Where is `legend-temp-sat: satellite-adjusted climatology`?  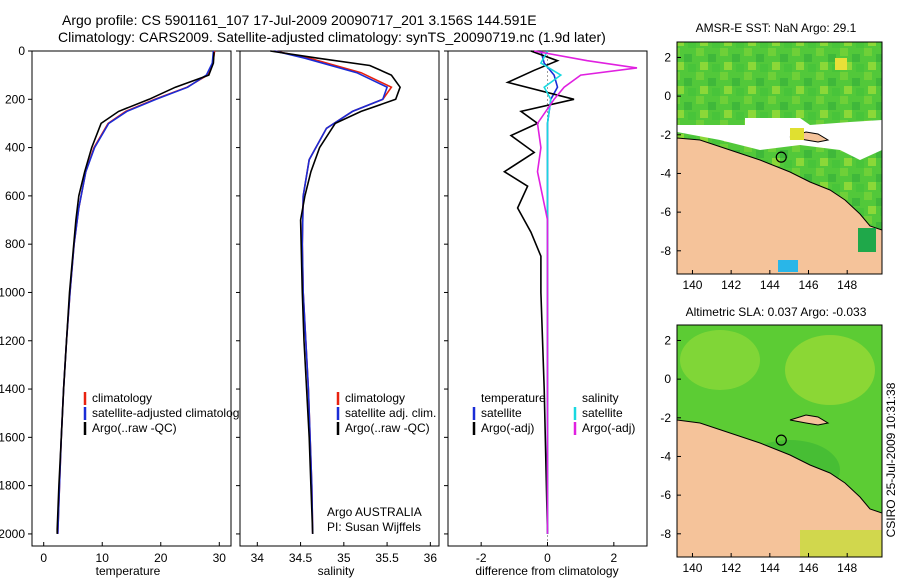 legend-temp-sat: satellite-adjusted climatology is located at coordinates (168, 413).